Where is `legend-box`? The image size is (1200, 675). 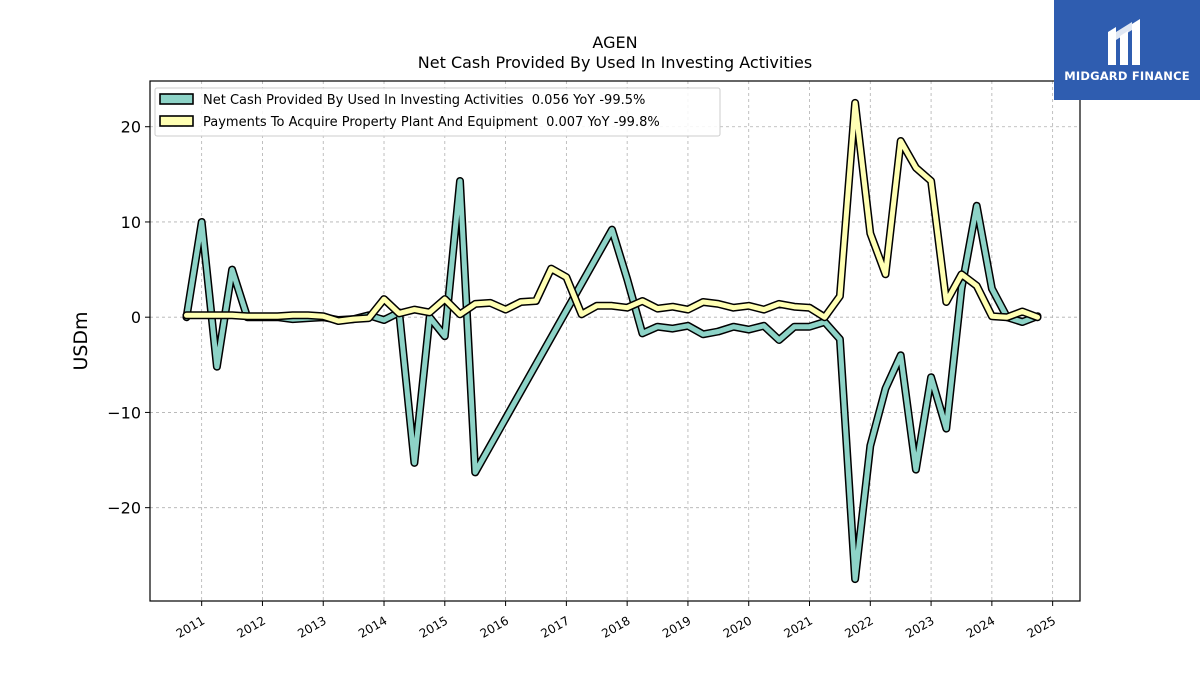 legend-box is located at coordinates (437, 112).